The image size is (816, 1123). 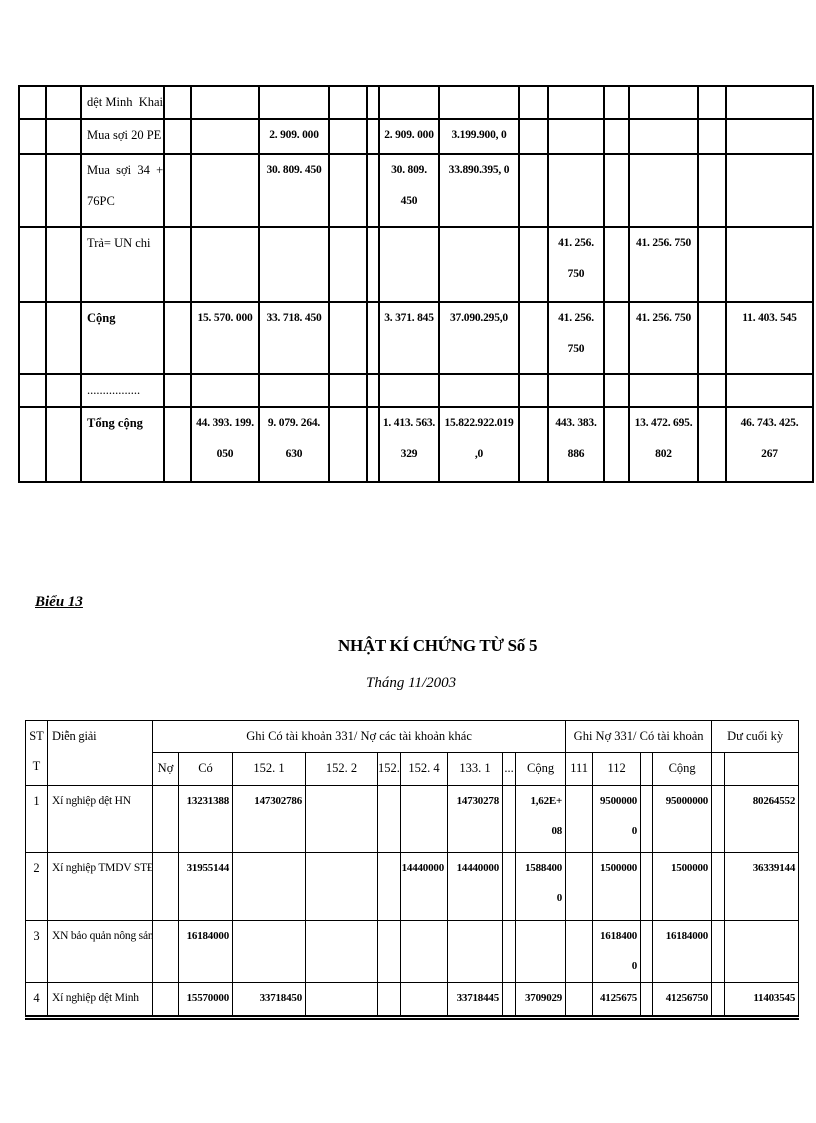 I want to click on cell: 37.090.295,0, so click(x=479, y=338).